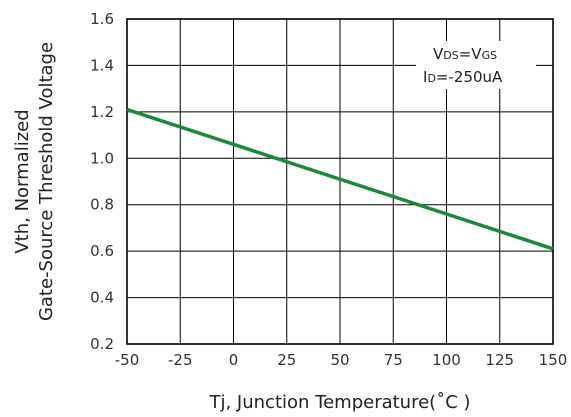 Image resolution: width=571 pixels, height=417 pixels. I want to click on y-tick-label: 0.2, so click(102, 344).